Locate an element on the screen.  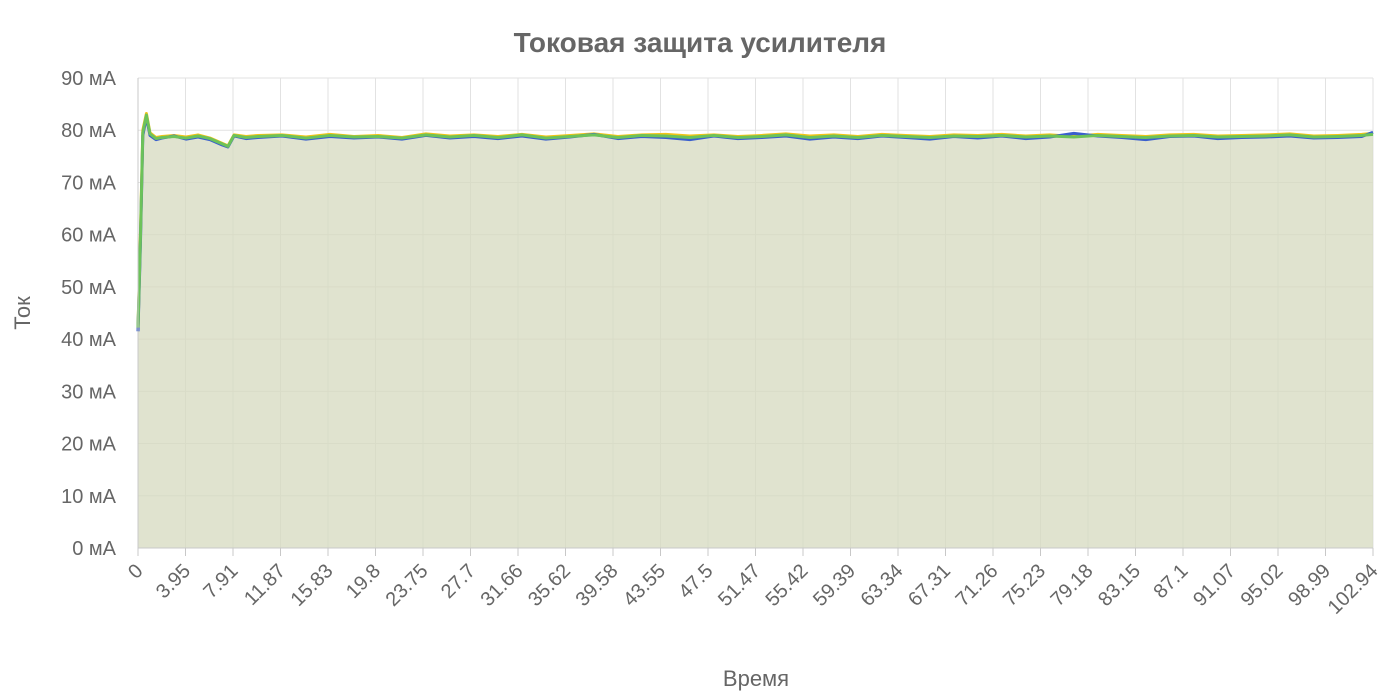
x-tick-label: 15.83 is located at coordinates (312, 585).